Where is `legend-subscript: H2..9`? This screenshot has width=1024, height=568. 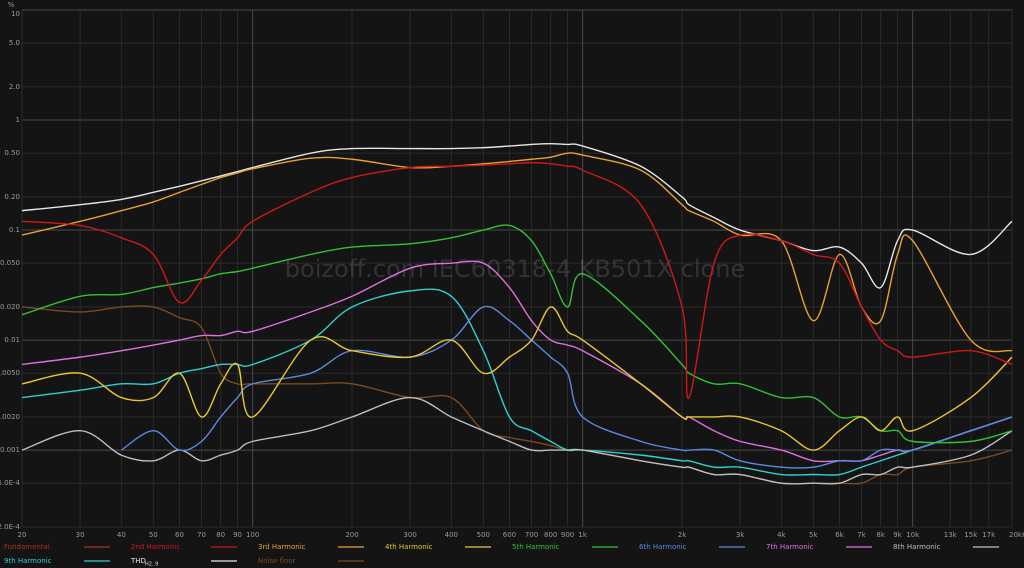
legend-subscript: H2..9 is located at coordinates (151, 565).